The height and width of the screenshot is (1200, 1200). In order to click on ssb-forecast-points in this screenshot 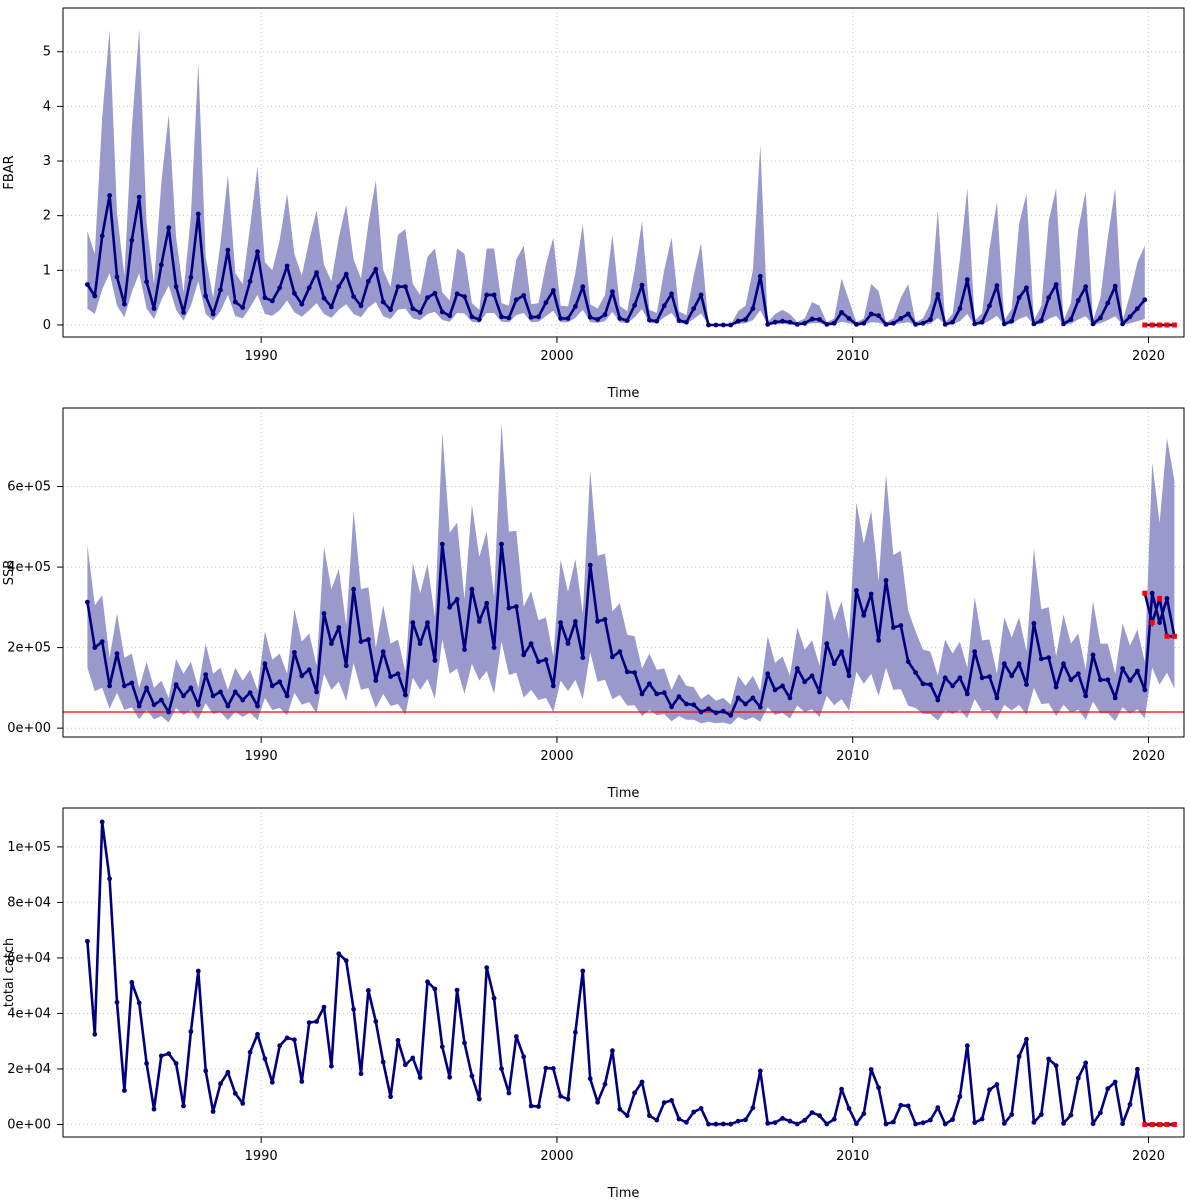, I will do `click(1159, 614)`.